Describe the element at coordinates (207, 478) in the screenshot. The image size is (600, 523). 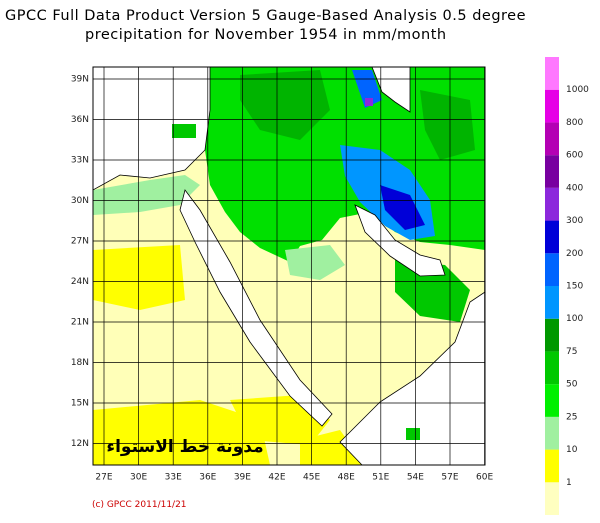
I see `lon-label: 36E` at that location.